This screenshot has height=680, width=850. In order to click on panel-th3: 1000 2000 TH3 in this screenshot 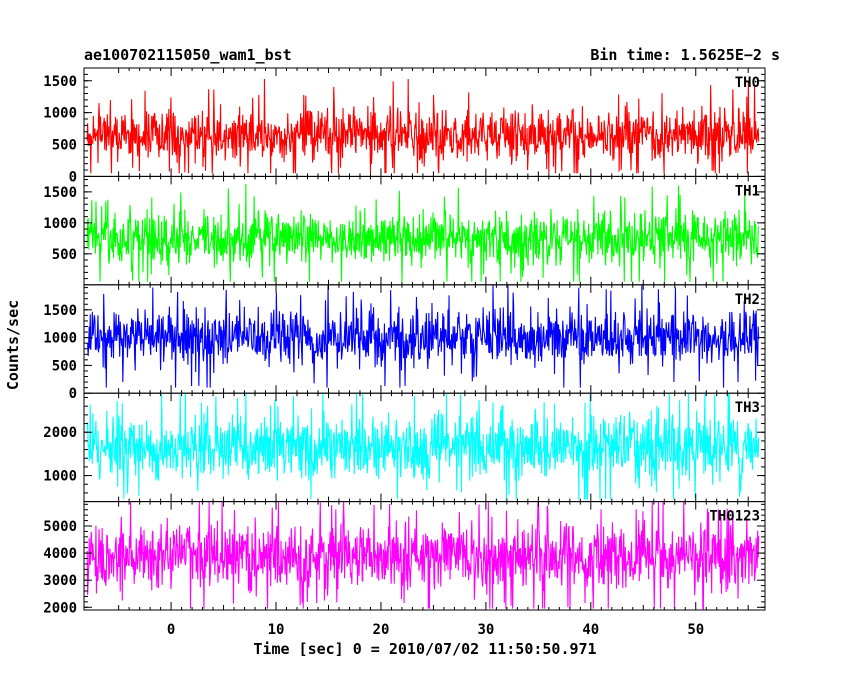, I will do `click(404, 447)`.